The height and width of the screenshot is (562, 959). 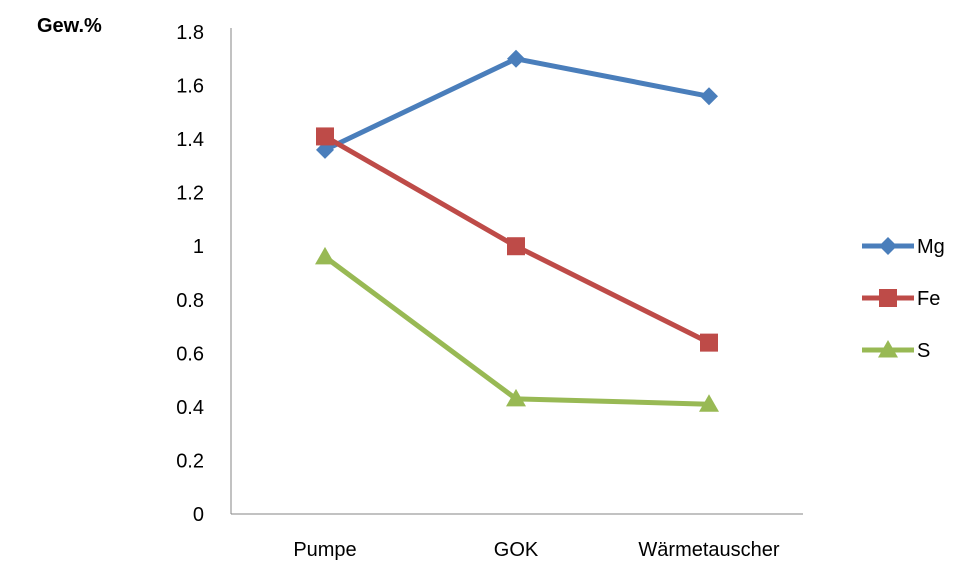 I want to click on y-tick-label: 0.4, so click(x=190, y=408).